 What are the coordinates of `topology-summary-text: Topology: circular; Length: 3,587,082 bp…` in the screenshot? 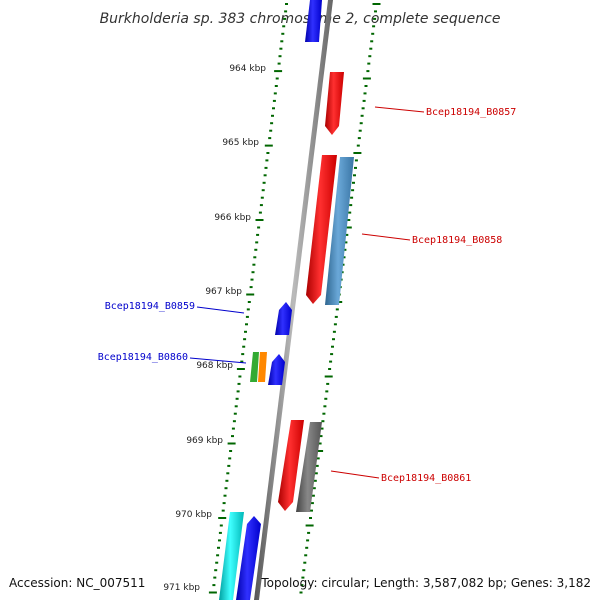 It's located at (425, 583).